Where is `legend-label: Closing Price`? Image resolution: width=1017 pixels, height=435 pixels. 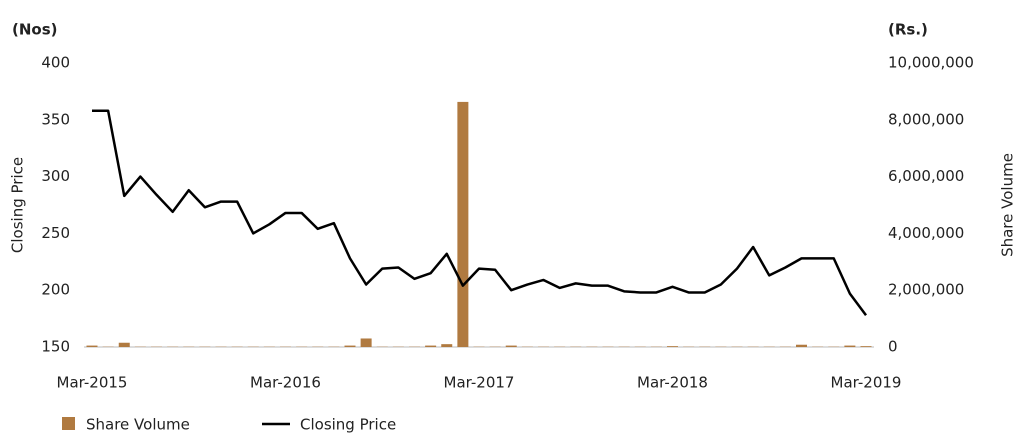 legend-label: Closing Price is located at coordinates (348, 425).